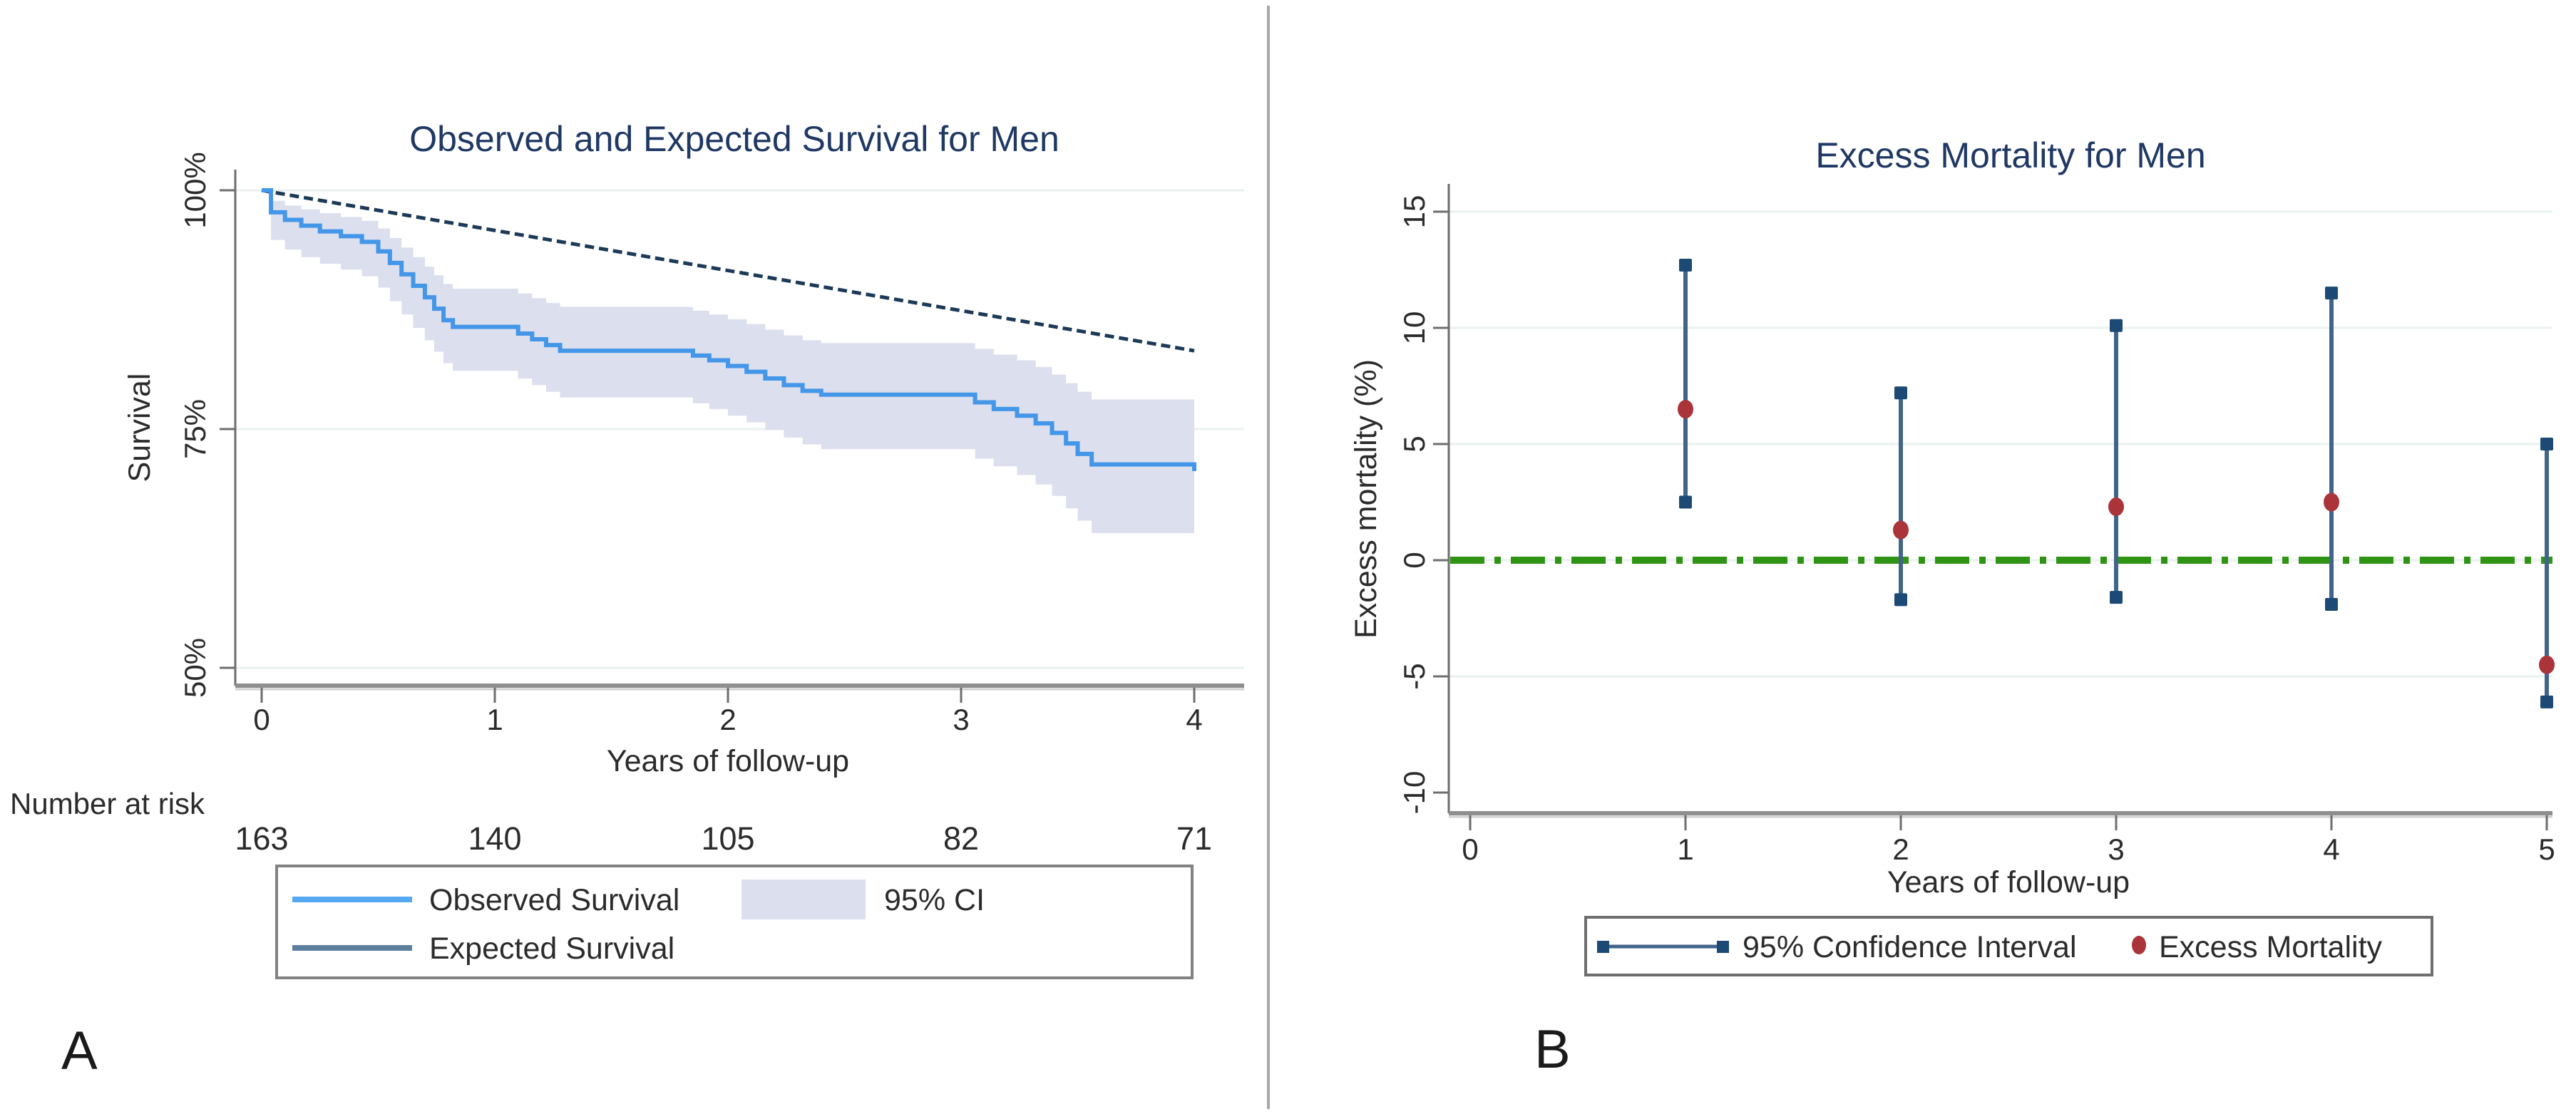 The width and height of the screenshot is (2576, 1114). I want to click on y-tick-label: 15, so click(1414, 212).